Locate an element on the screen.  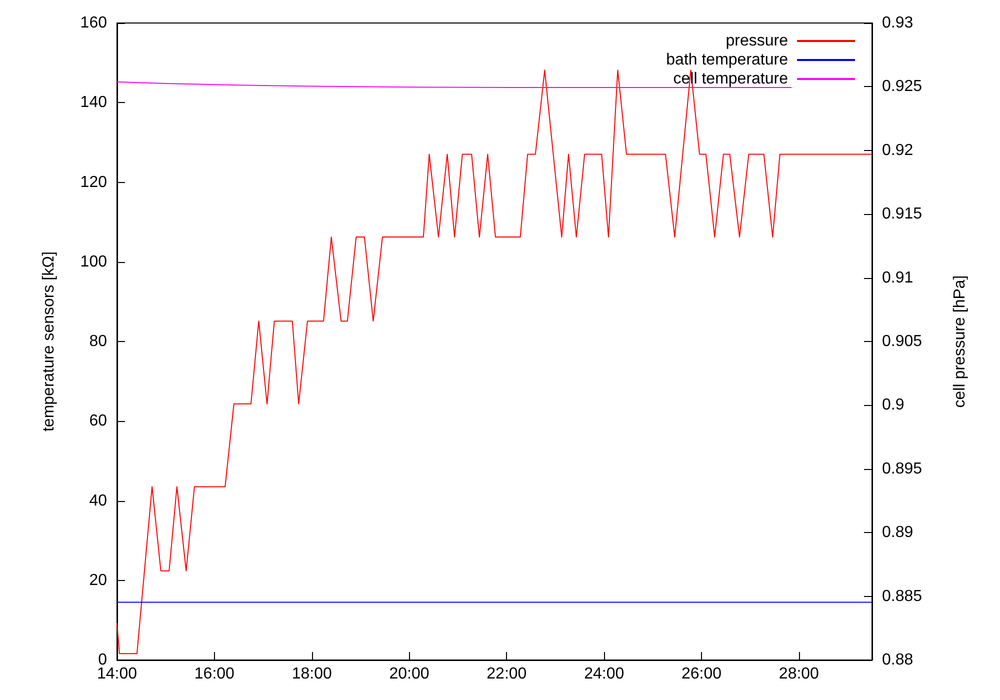
y2-tick-label: 0.92 is located at coordinates (898, 150).